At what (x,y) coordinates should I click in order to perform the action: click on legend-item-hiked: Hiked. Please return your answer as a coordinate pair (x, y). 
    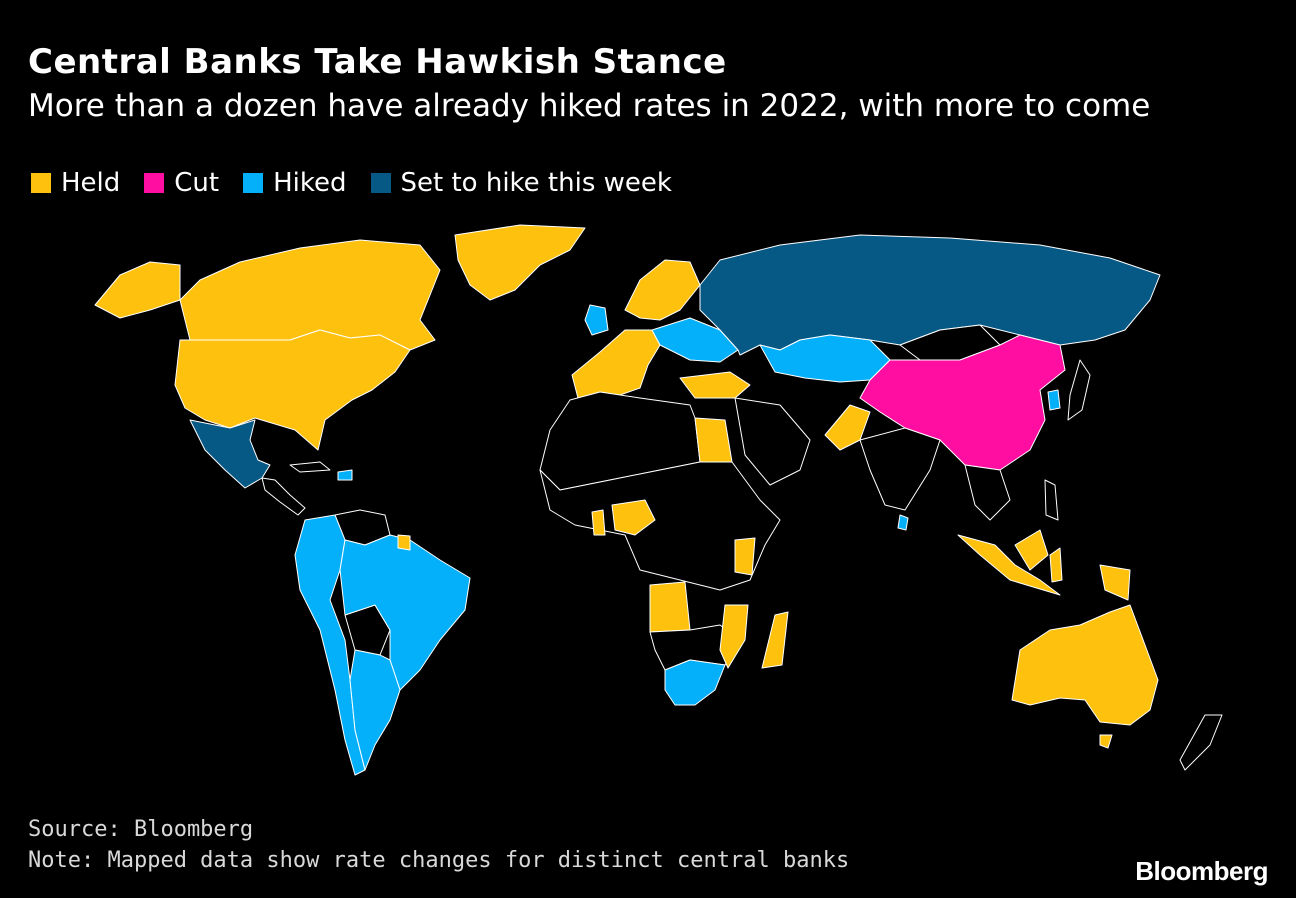
    Looking at the image, I should click on (295, 183).